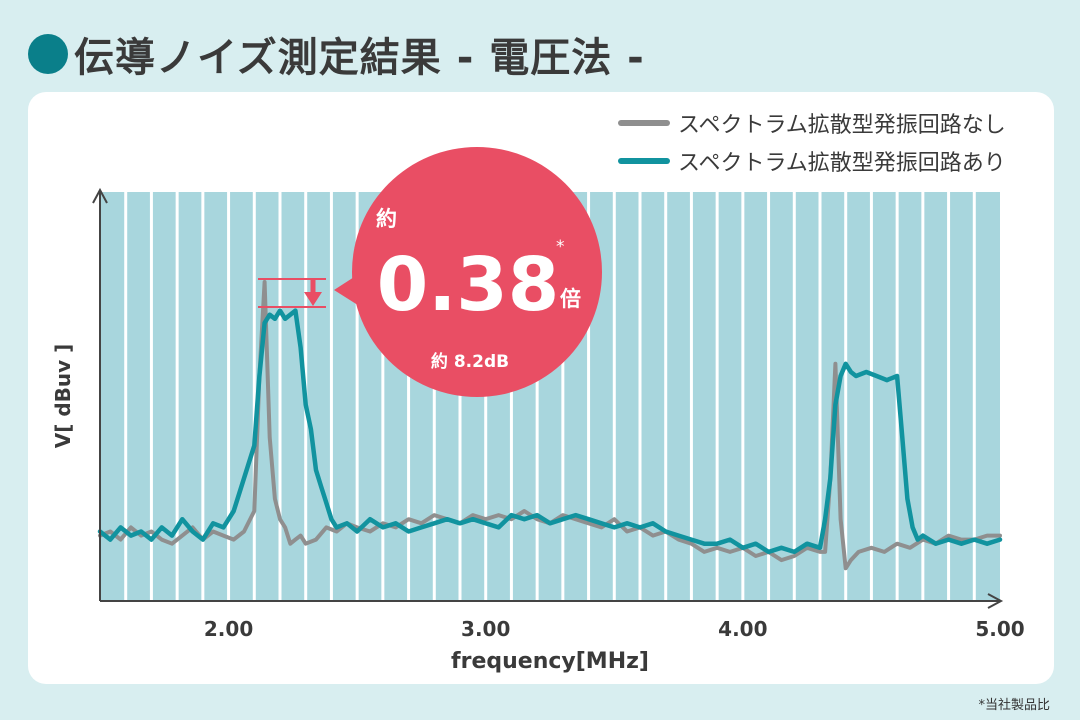 Image resolution: width=1080 pixels, height=720 pixels. What do you see at coordinates (63, 396) in the screenshot?
I see `y-axis-label: V[ dBuv ]` at bounding box center [63, 396].